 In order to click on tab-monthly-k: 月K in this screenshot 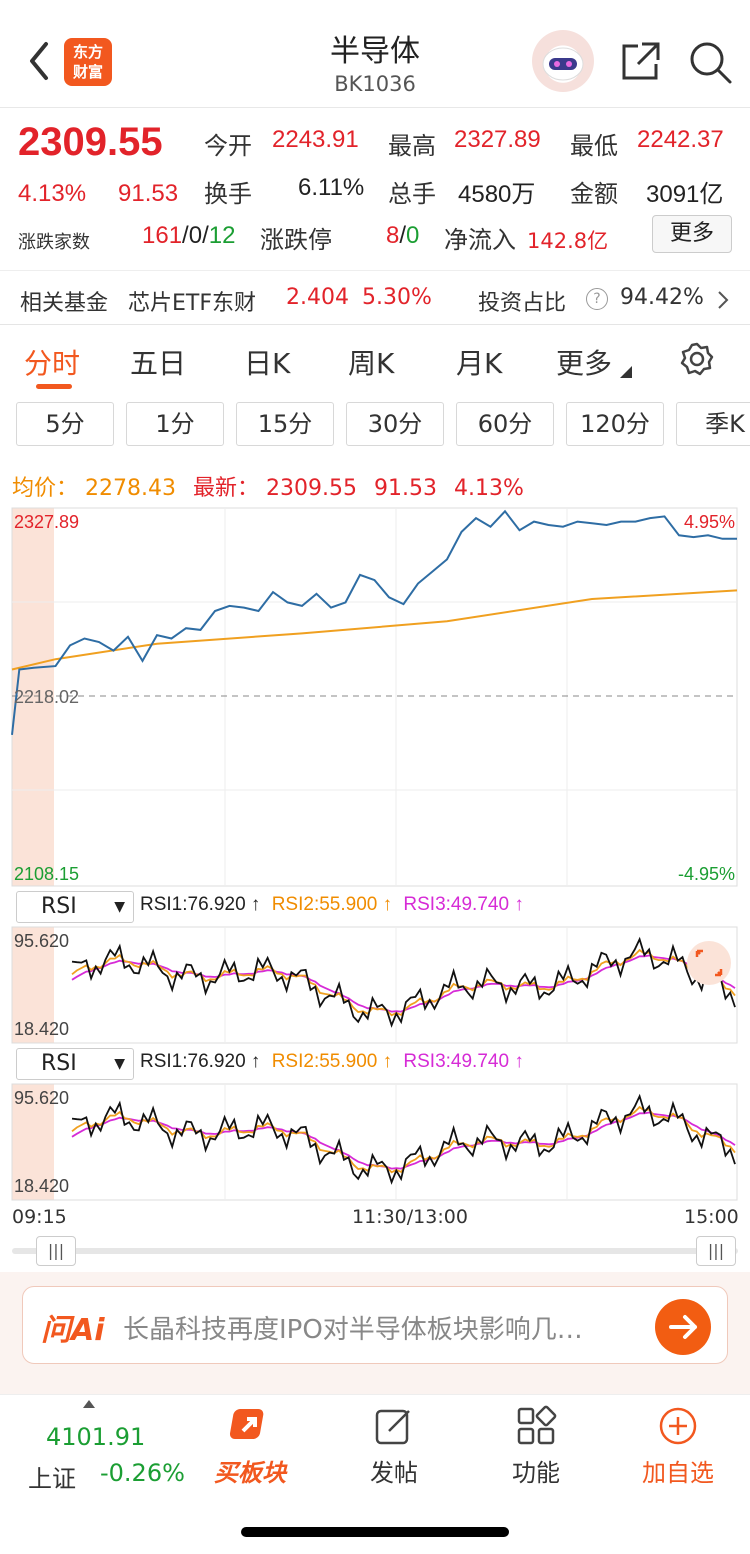, I will do `click(479, 363)`.